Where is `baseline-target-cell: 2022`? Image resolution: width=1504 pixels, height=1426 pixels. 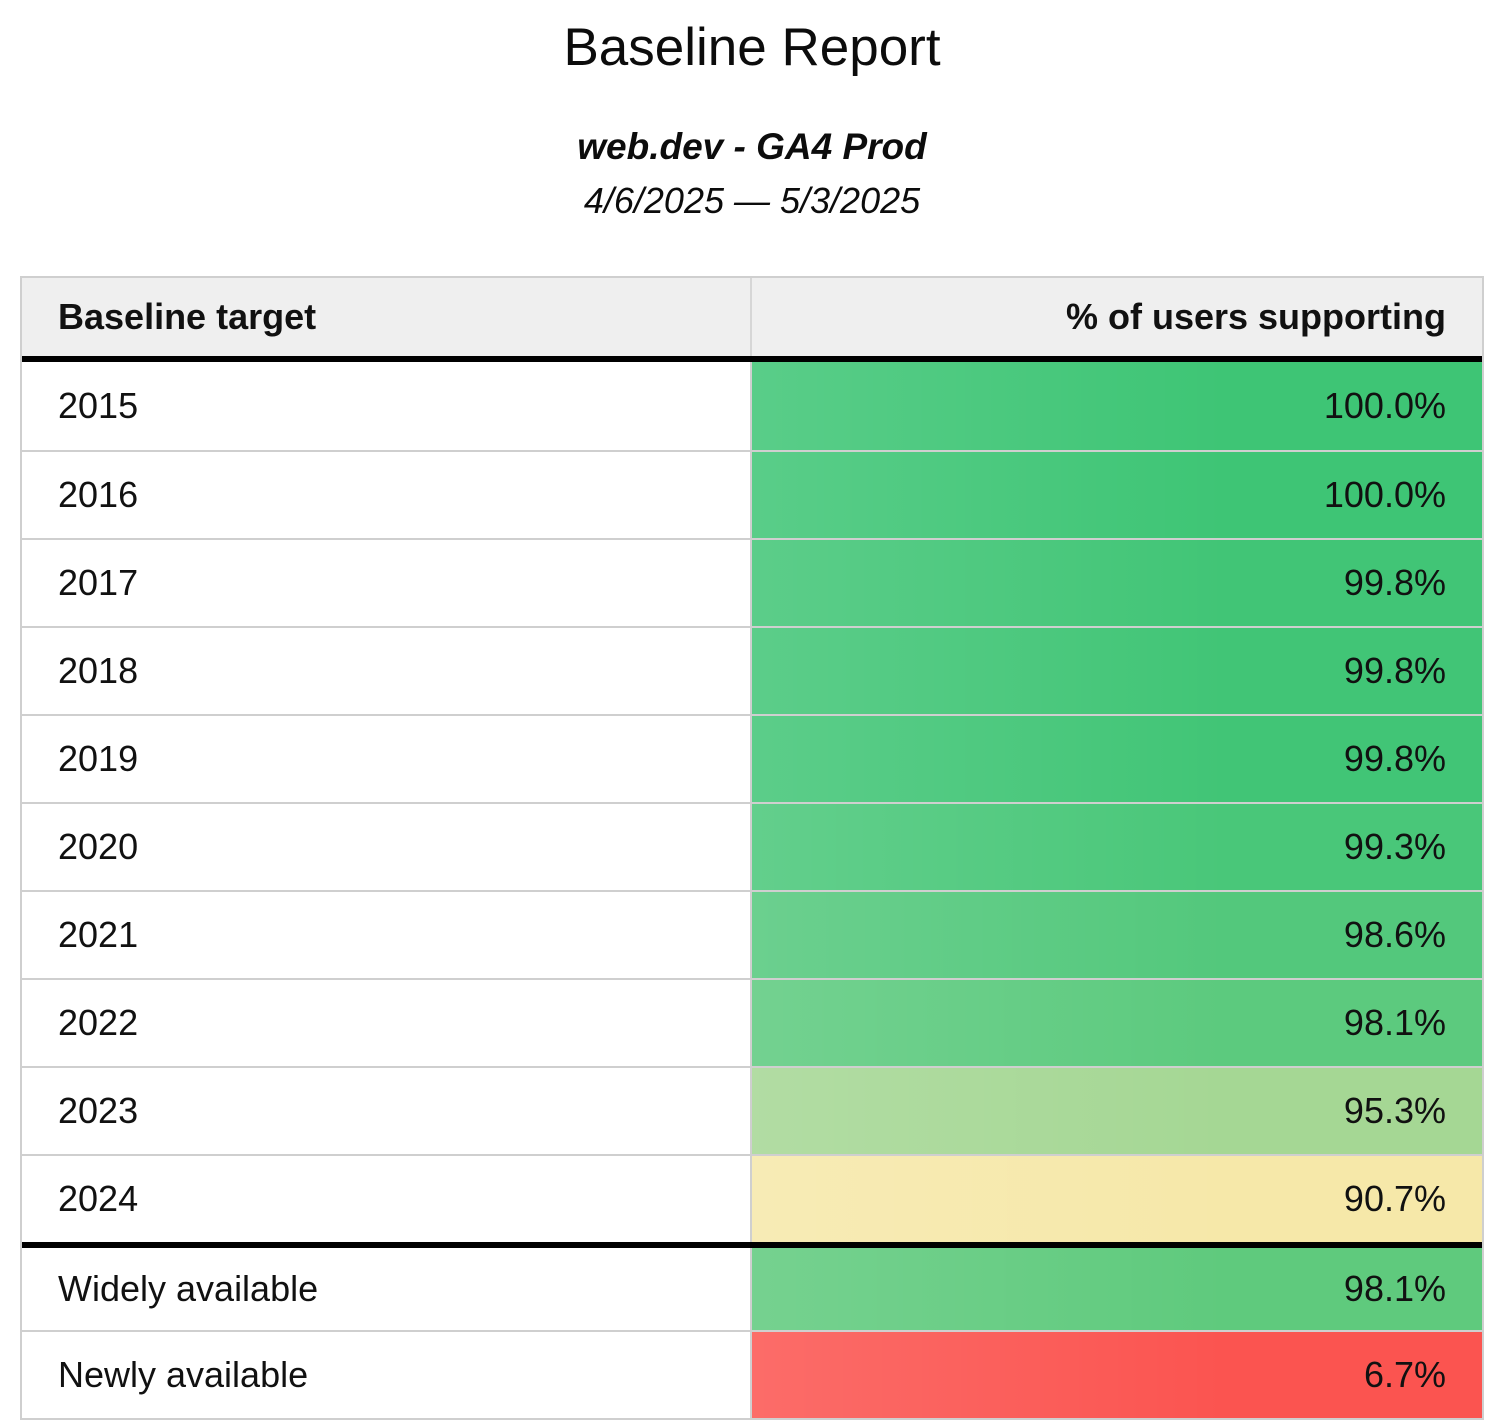 baseline-target-cell: 2022 is located at coordinates (387, 1022).